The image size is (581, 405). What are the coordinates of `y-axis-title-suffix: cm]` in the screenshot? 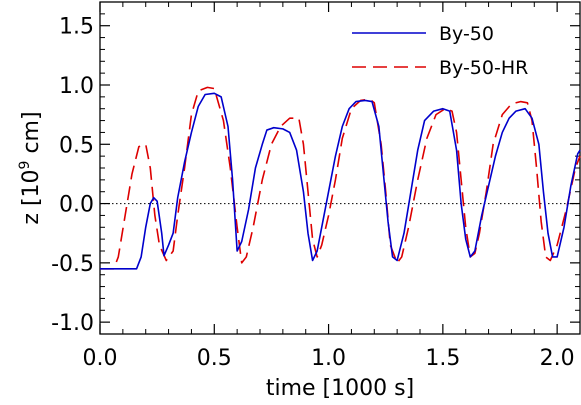 It's located at (31, 135).